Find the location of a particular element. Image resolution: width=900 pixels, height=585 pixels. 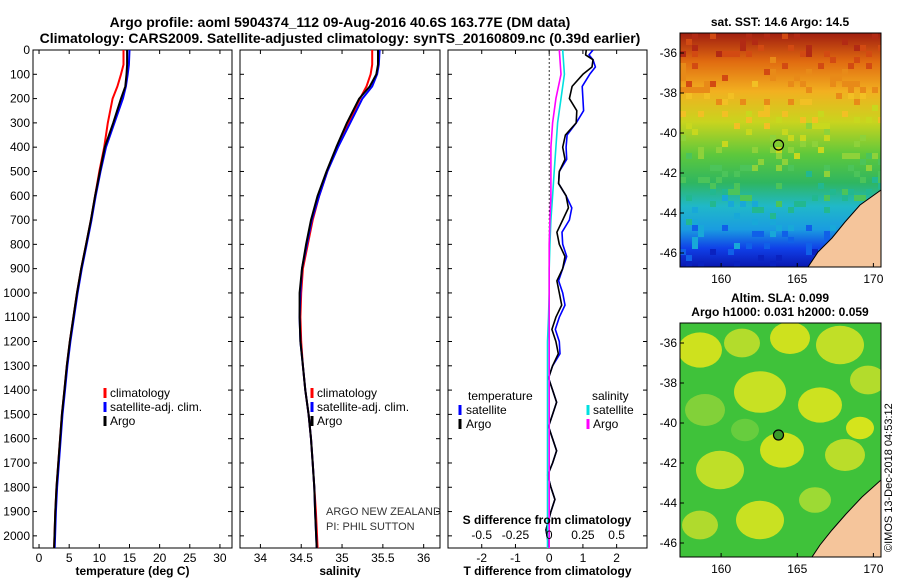

p1-xtick-label: 20 is located at coordinates (160, 558).